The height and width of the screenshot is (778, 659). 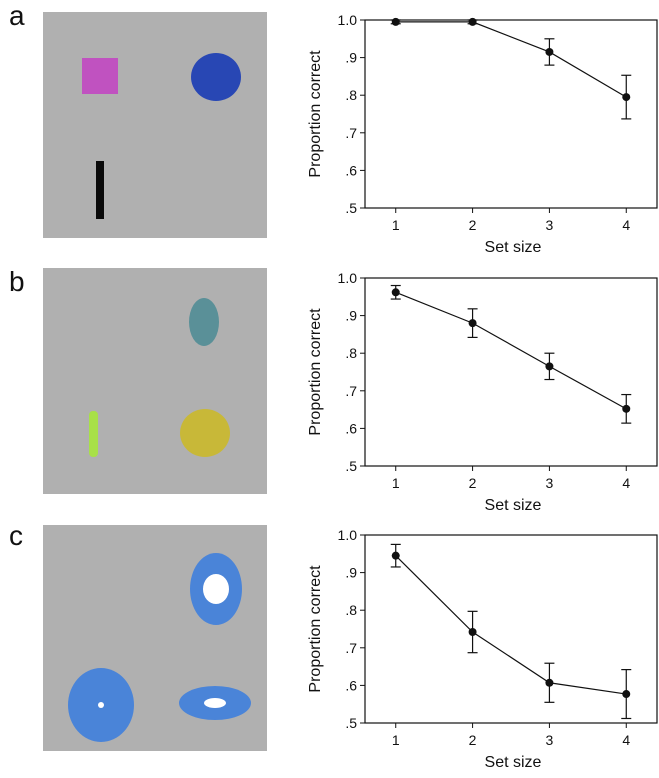 What do you see at coordinates (16, 535) in the screenshot?
I see `panel-label-c: c` at bounding box center [16, 535].